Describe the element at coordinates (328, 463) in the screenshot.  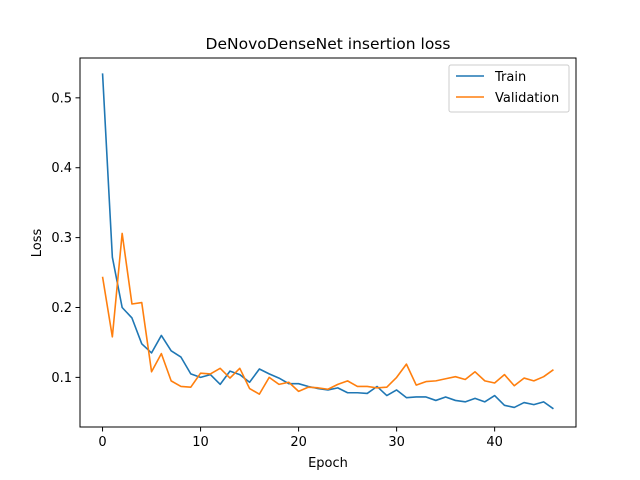
I see `x-axis-label: Epoch` at that location.